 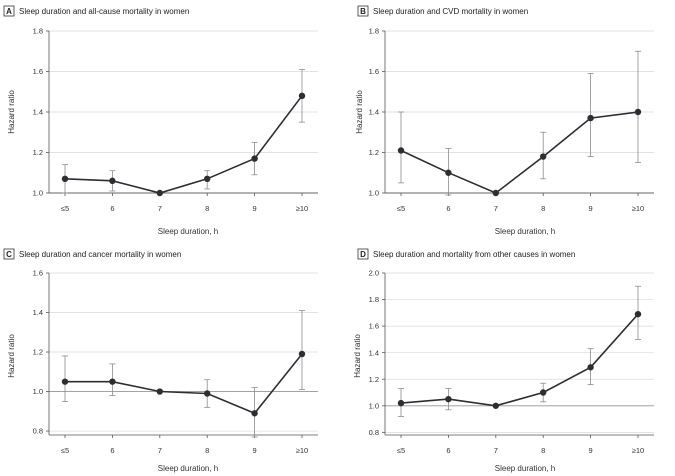 I want to click on panel-a-letter: A, so click(x=9, y=11).